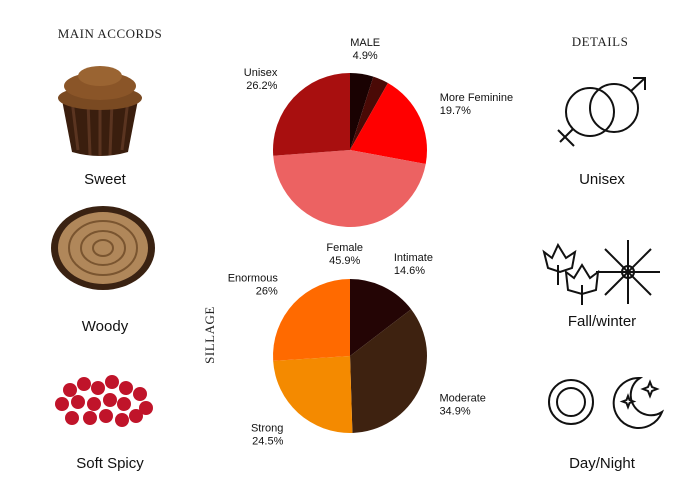 This screenshot has width=700, height=500. I want to click on woody-icon, so click(103, 248).